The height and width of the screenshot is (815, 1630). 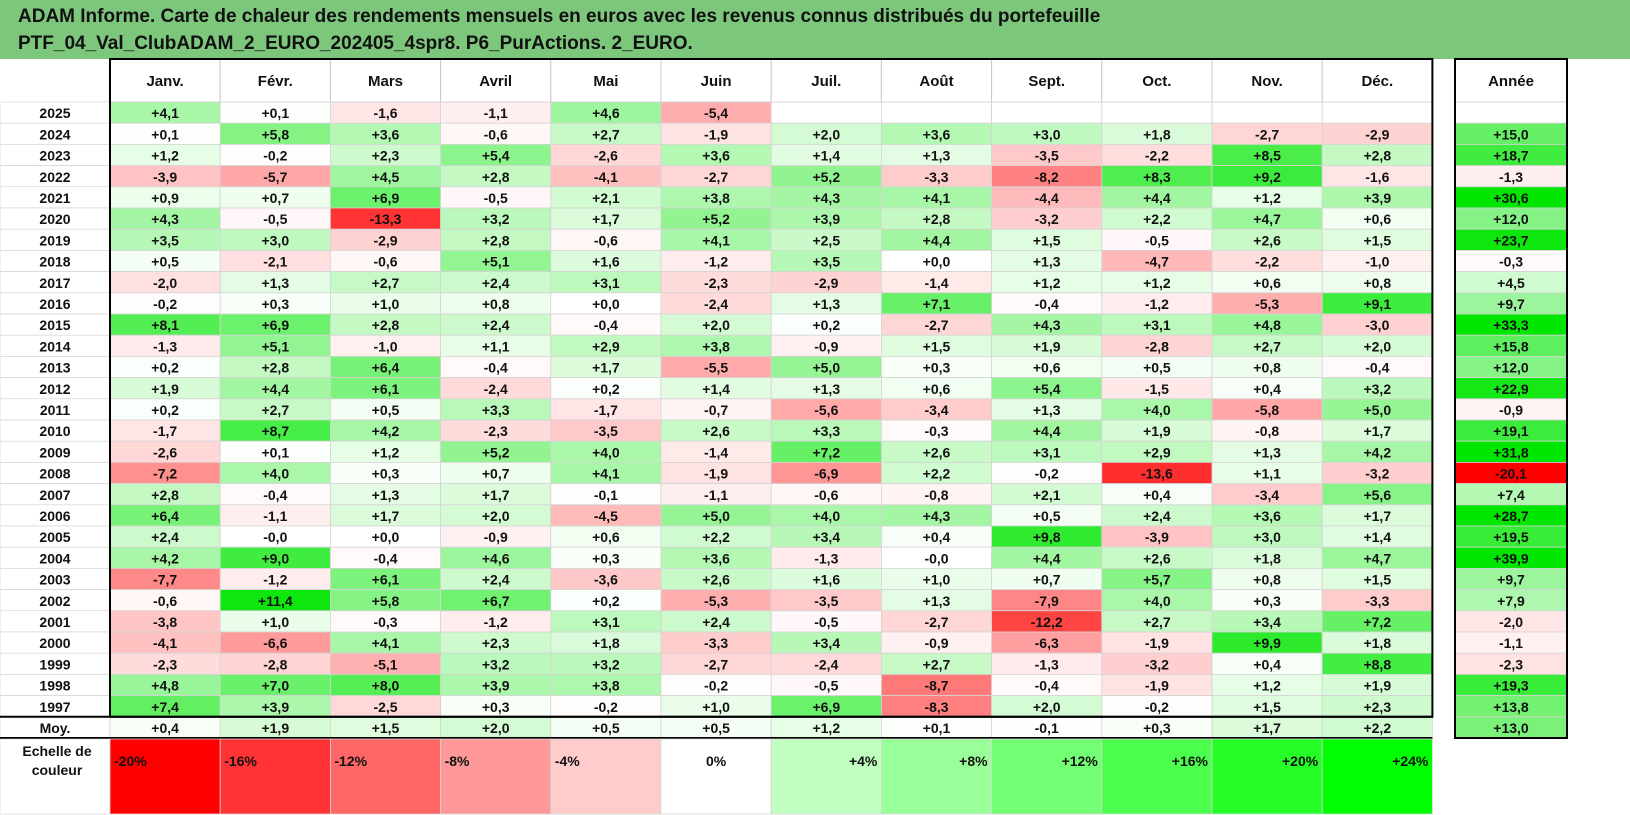 I want to click on heatmap-cell-value: -1,5, so click(x=1157, y=389).